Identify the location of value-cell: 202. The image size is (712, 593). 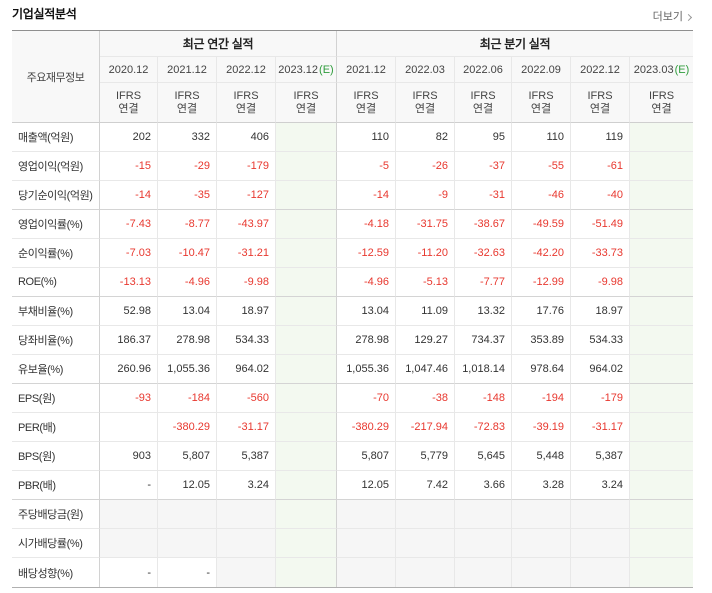
(129, 137).